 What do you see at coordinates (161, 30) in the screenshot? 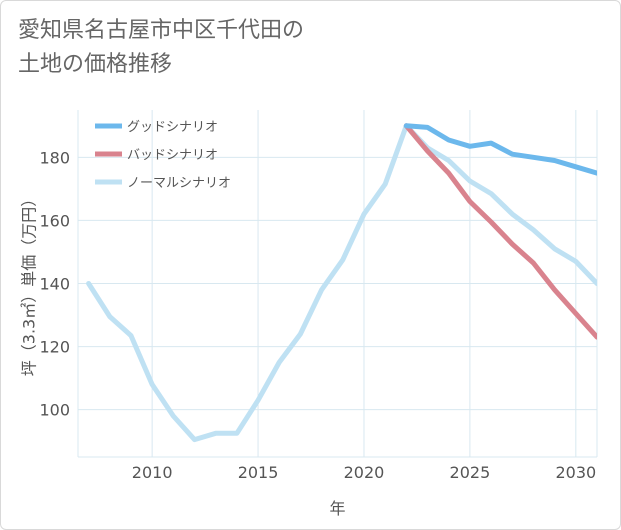
I see `chart-title-line-1: 愛知県名古屋市中区千代田の` at bounding box center [161, 30].